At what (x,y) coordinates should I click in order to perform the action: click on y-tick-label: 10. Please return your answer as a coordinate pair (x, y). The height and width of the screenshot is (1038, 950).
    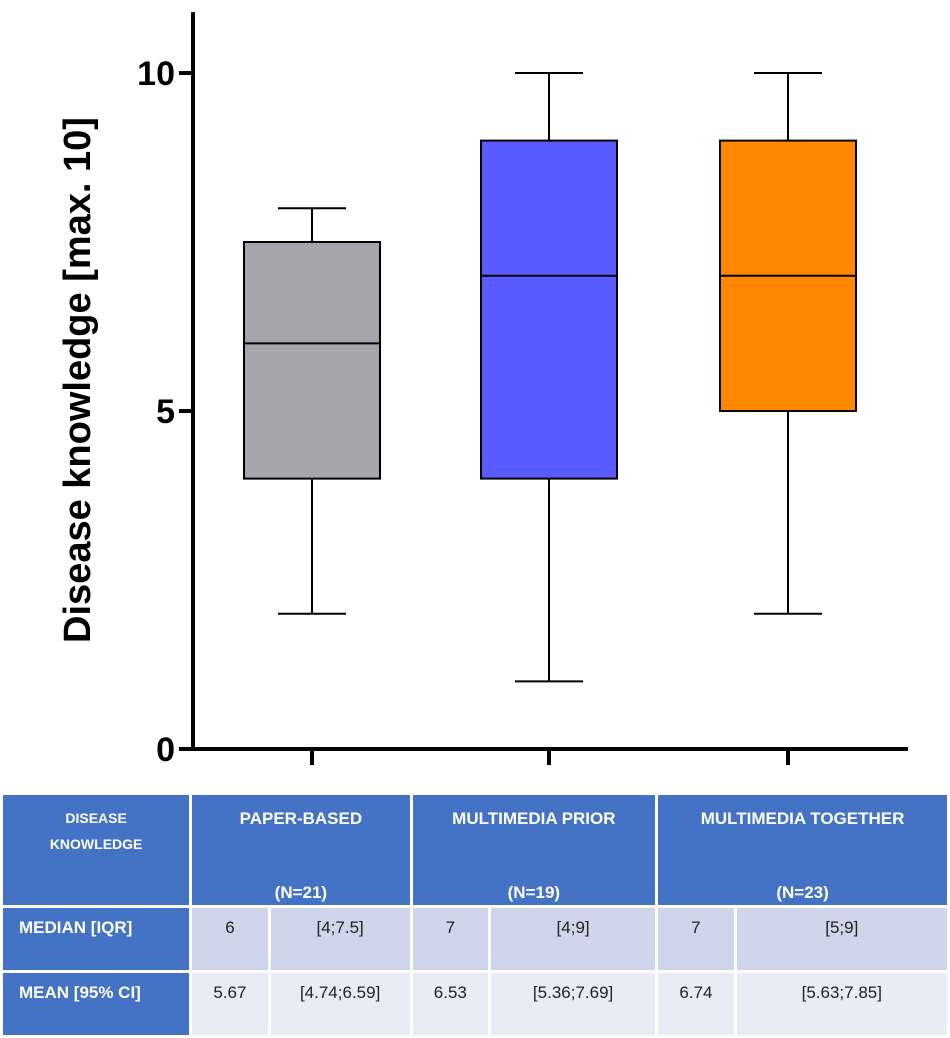
    Looking at the image, I should click on (156, 74).